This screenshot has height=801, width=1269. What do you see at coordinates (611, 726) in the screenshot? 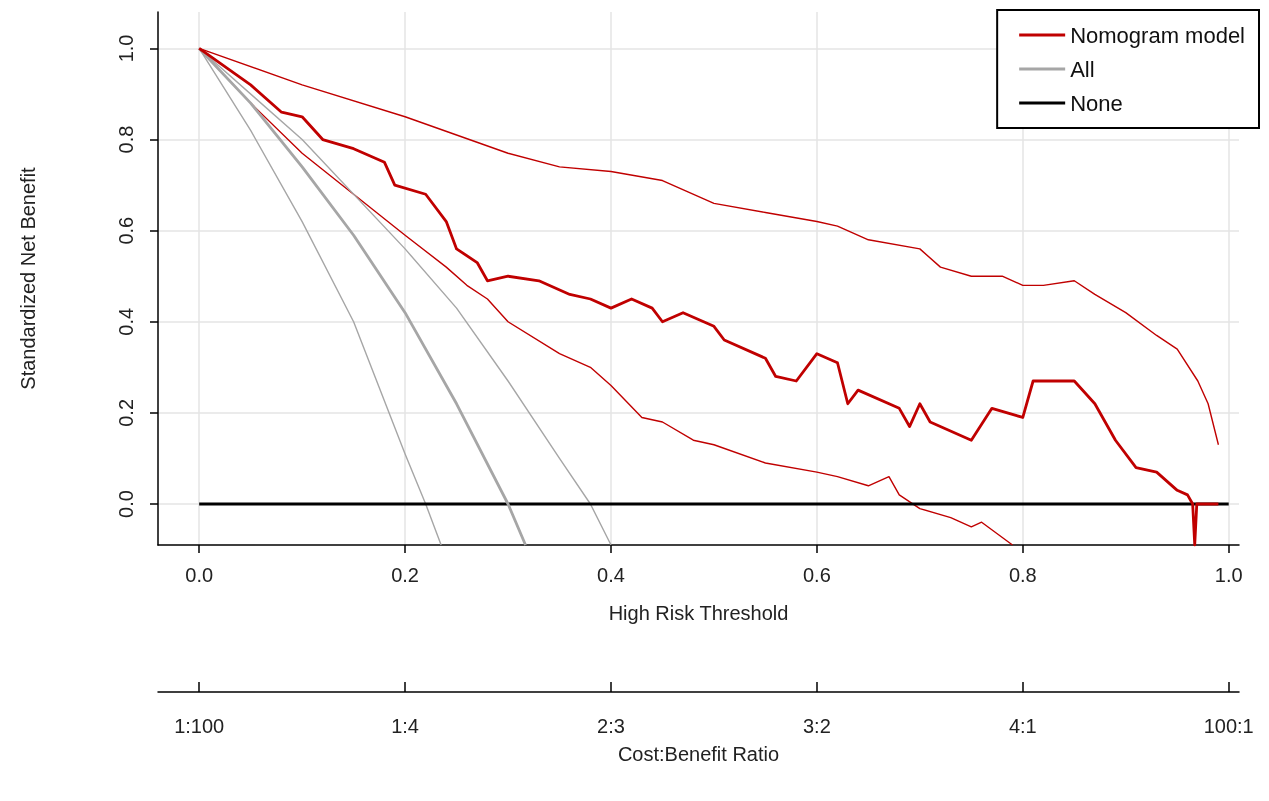
I see `text: 2:3` at bounding box center [611, 726].